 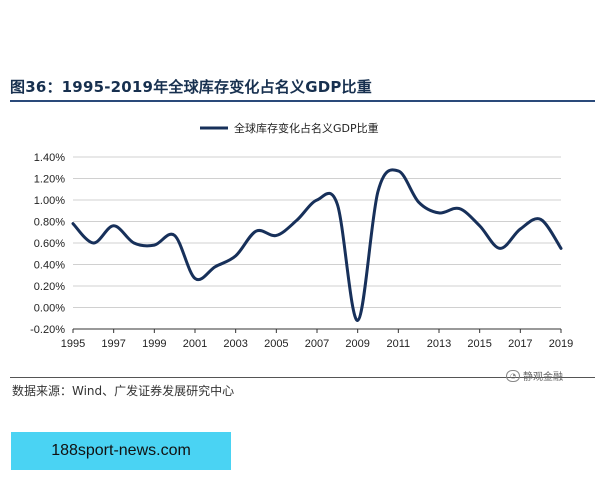 I want to click on y-tick-label: 0.00%, so click(x=49, y=309).